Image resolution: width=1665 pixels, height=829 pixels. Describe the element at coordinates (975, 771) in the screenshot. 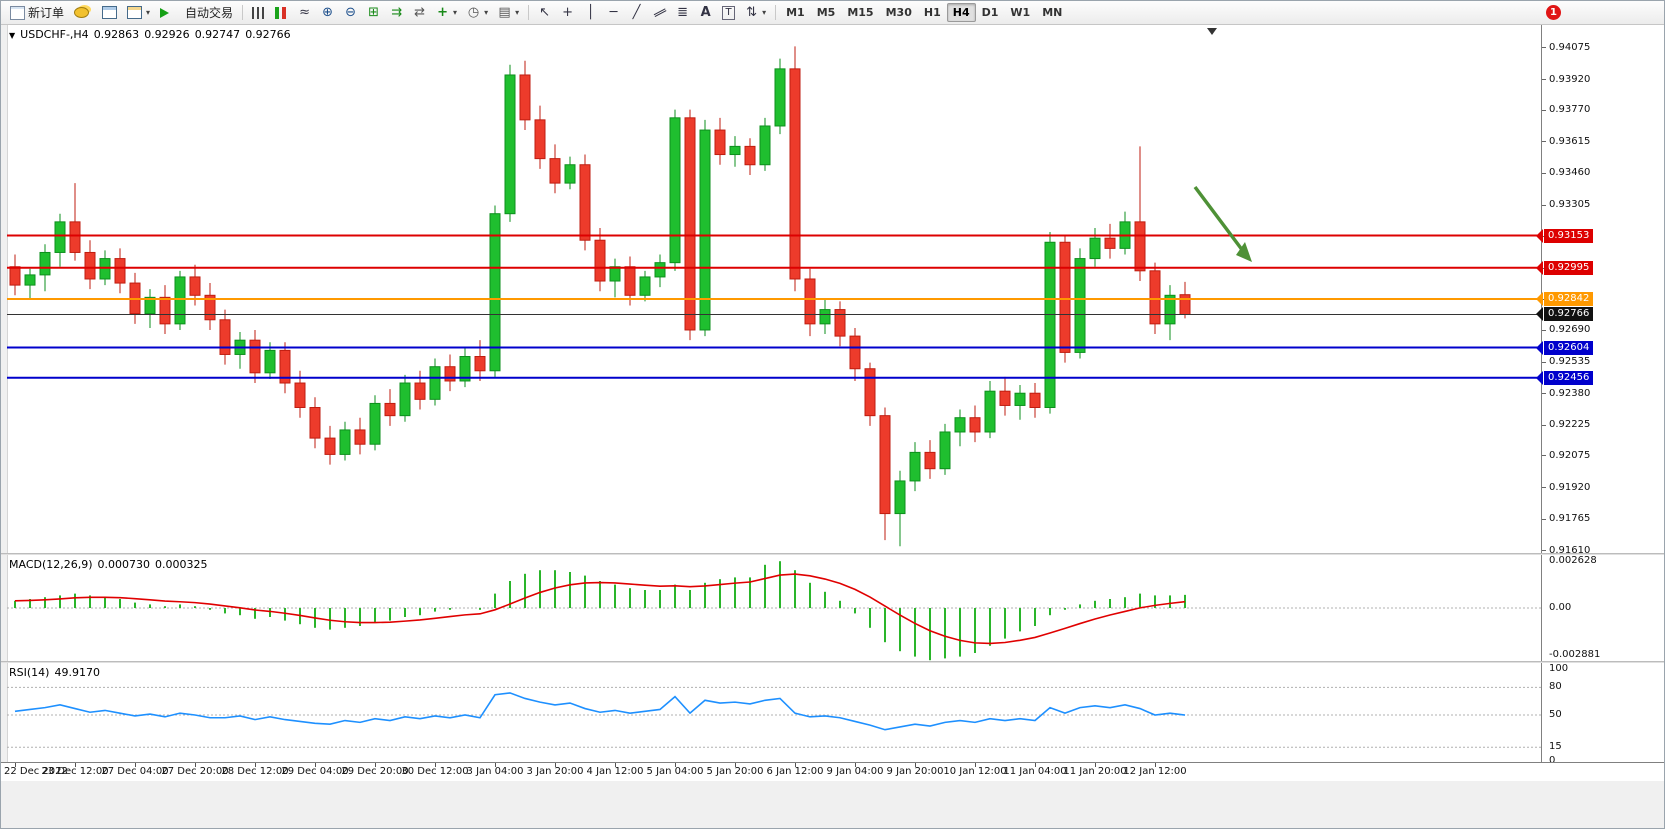

I see `time-label: 10 Jan 12:00` at that location.